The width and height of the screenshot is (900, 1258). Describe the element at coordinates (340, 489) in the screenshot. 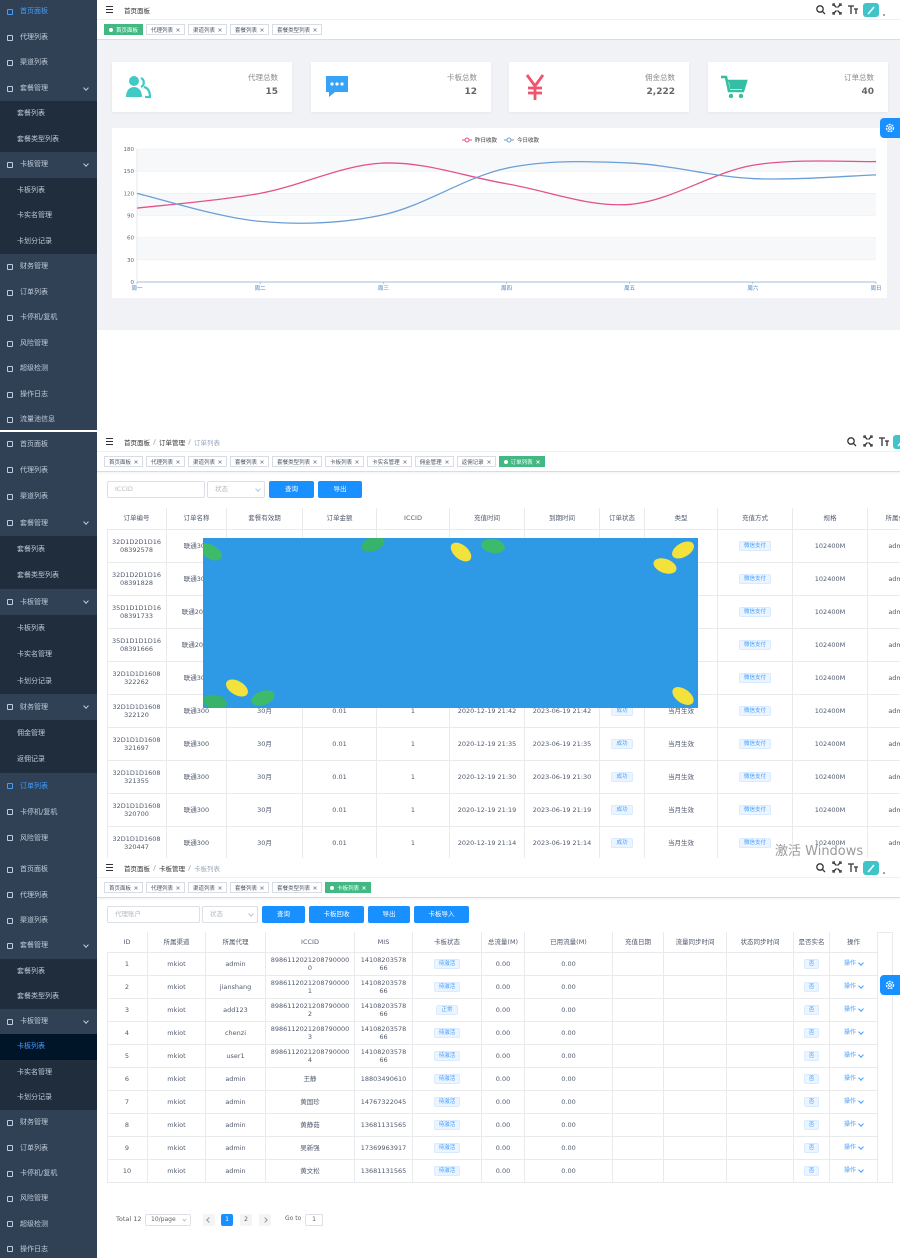

I see `button: 导出` at that location.